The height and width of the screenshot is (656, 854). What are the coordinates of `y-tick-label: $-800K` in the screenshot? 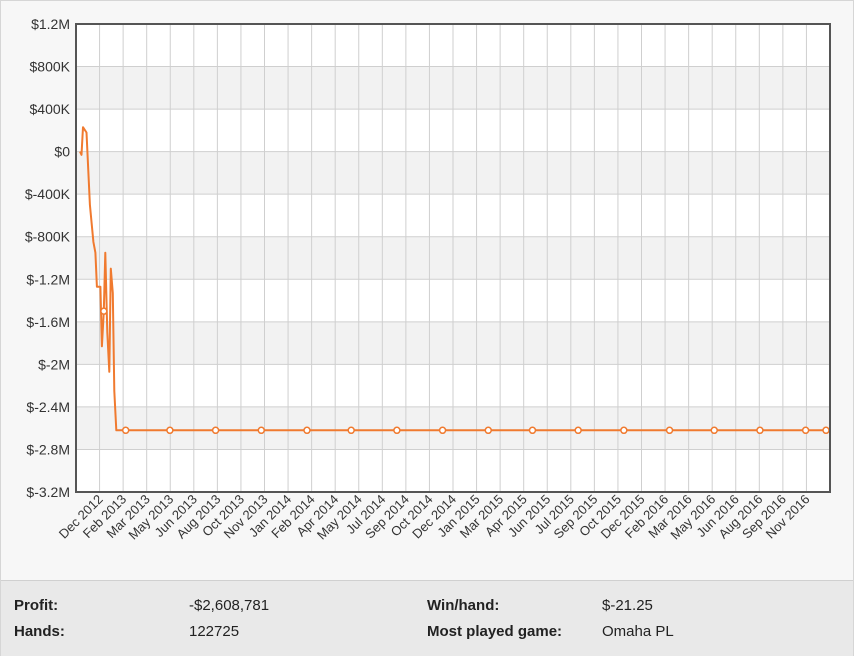 It's located at (48, 237).